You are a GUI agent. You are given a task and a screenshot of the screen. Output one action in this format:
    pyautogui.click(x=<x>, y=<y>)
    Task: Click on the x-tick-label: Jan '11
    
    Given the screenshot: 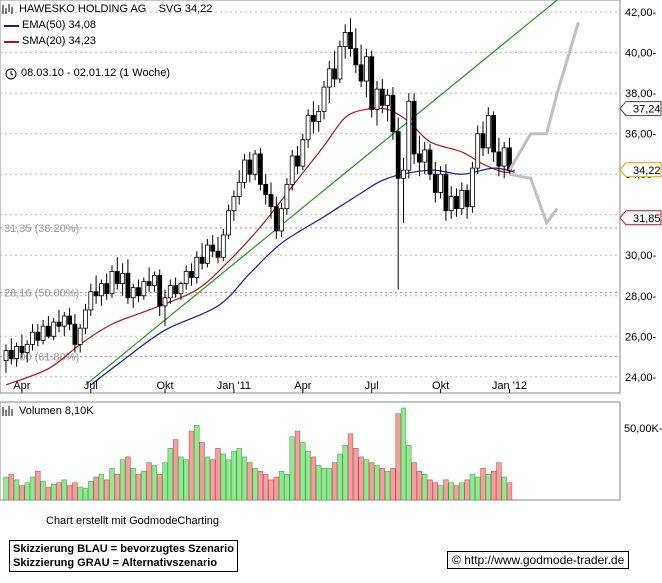 What is the action you would take?
    pyautogui.click(x=234, y=386)
    